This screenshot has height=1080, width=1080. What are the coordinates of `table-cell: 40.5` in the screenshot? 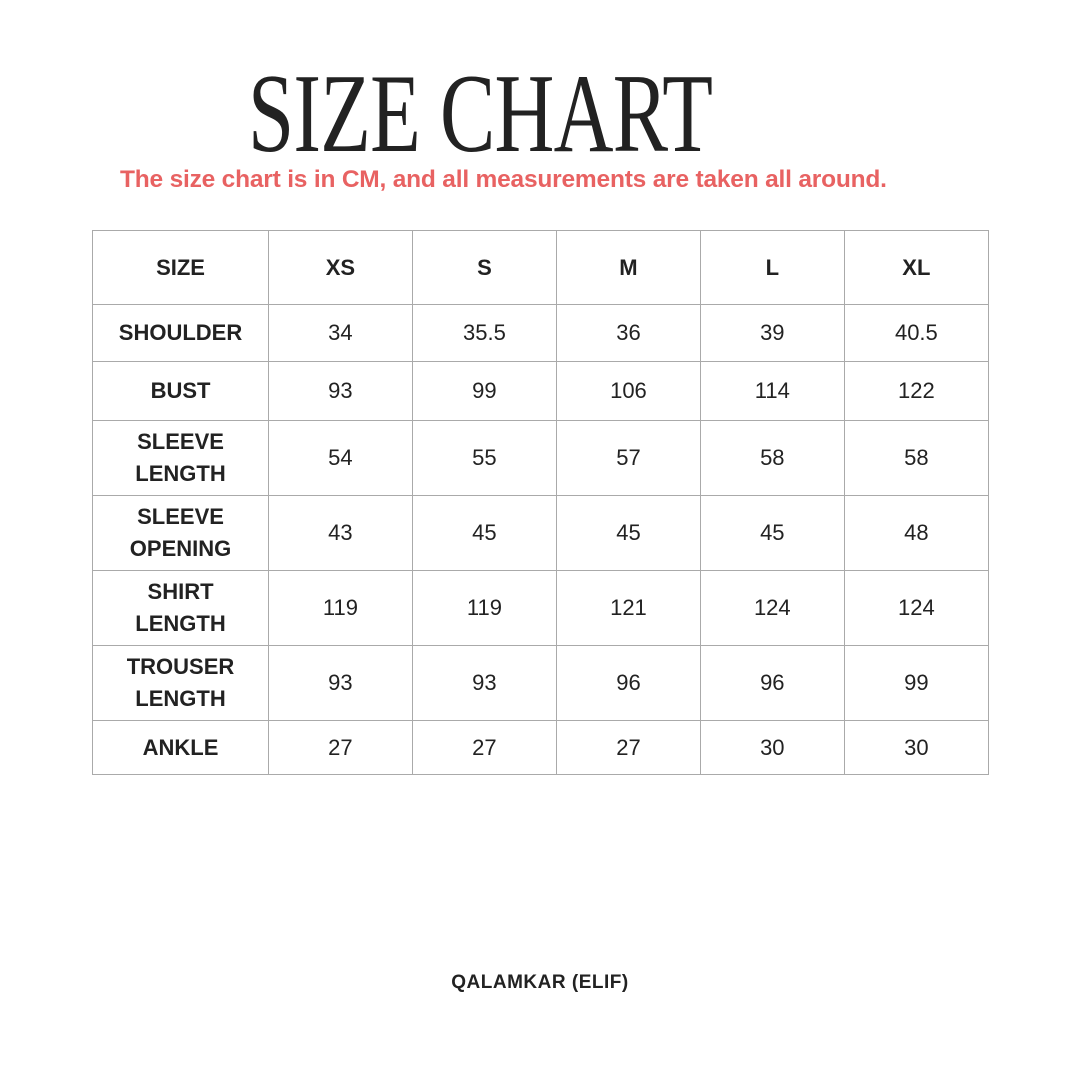 It's located at (916, 333).